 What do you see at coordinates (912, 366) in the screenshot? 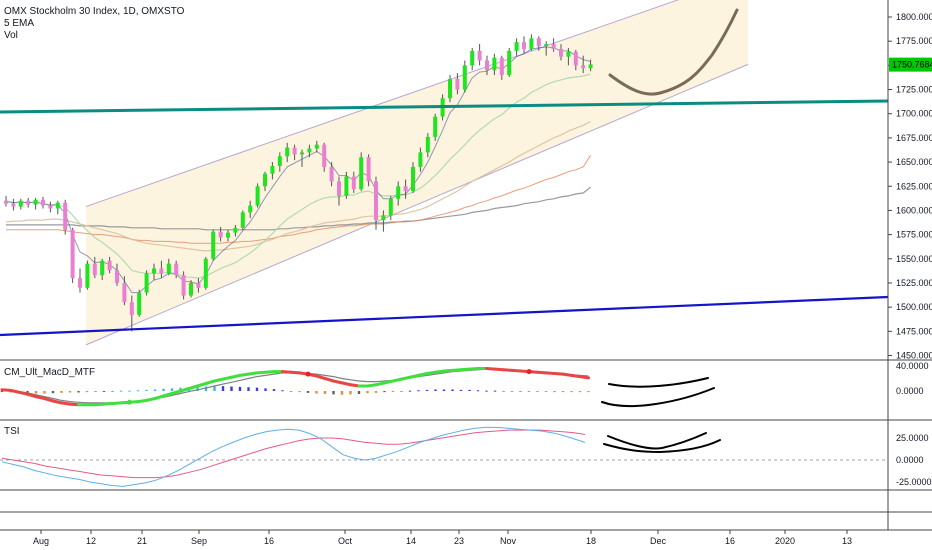
I see `macd-axis-tick-label: 40.0000` at bounding box center [912, 366].